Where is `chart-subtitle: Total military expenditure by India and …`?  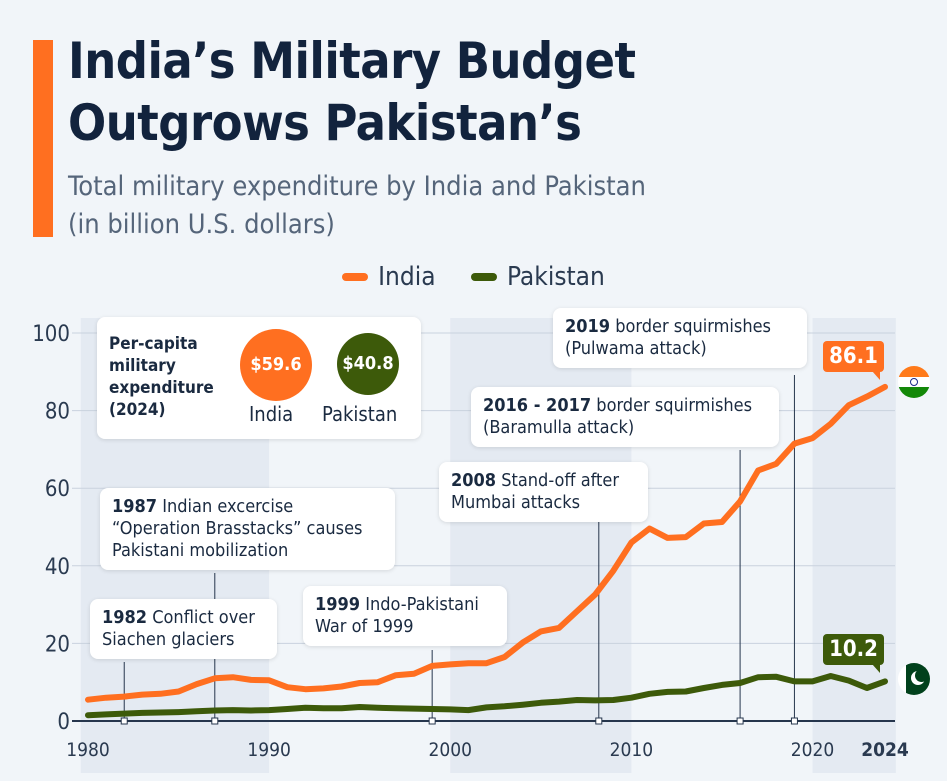 chart-subtitle: Total military expenditure by India and … is located at coordinates (357, 205).